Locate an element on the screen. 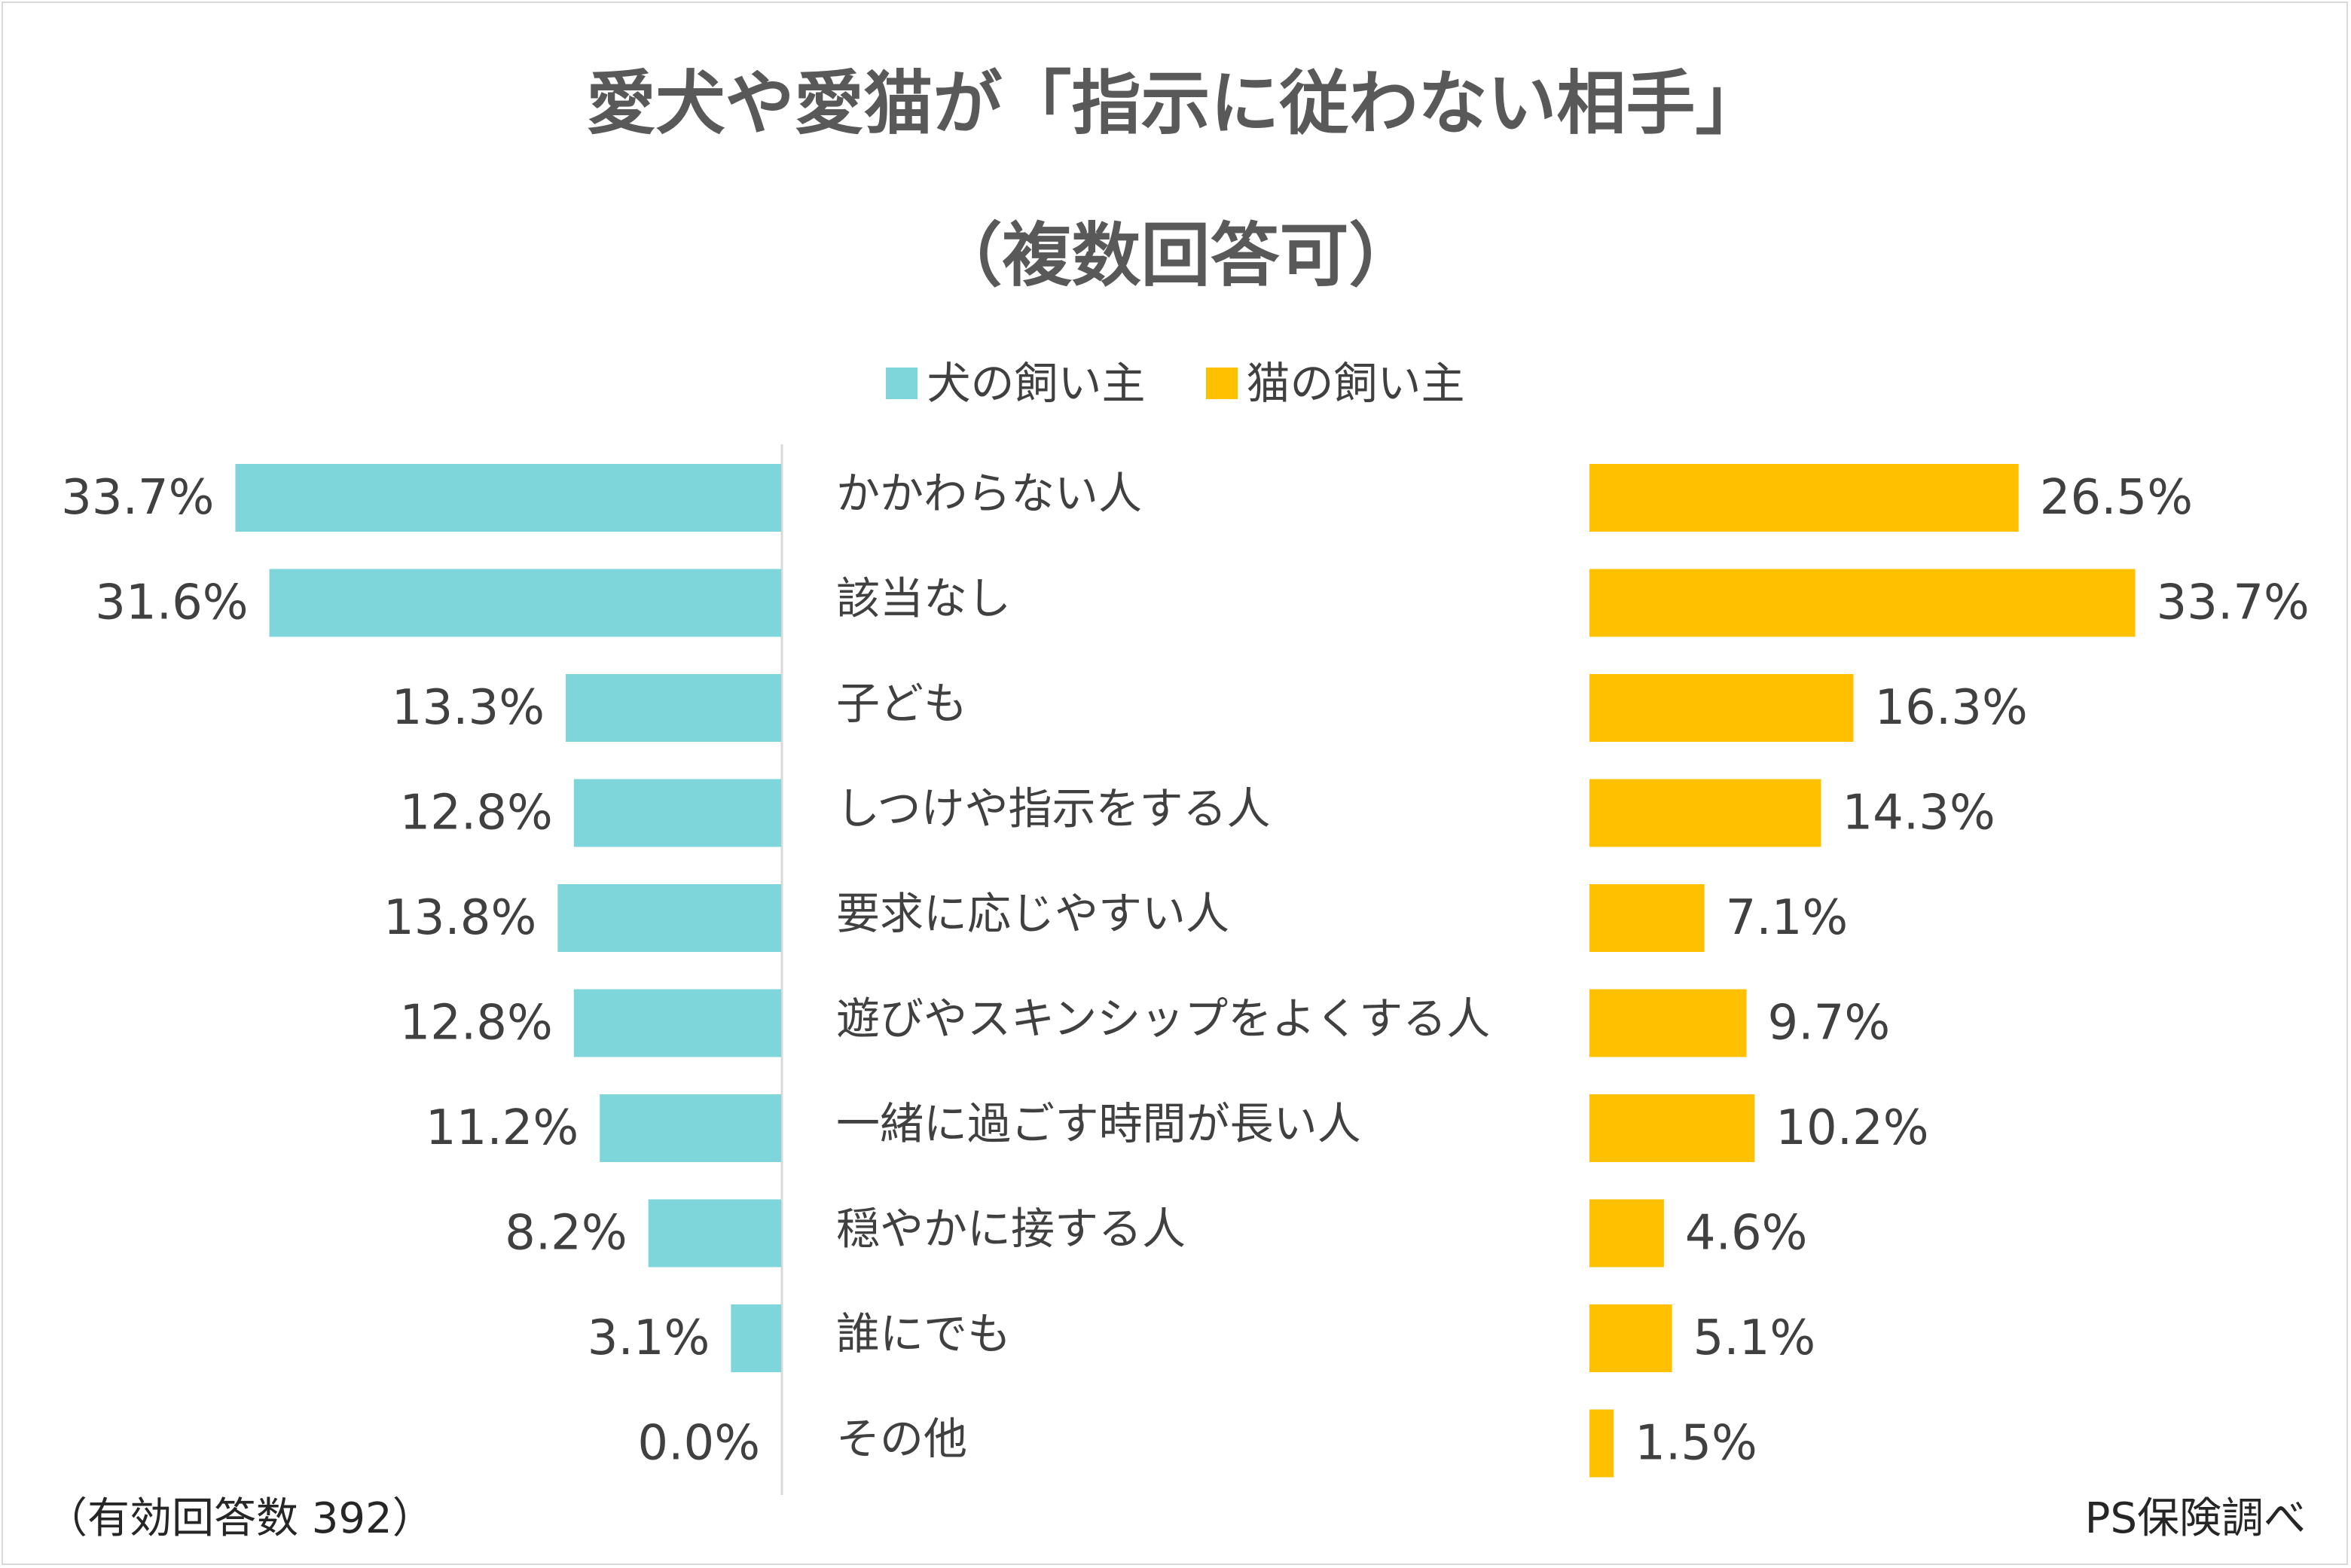 The width and height of the screenshot is (2351, 1568). sample-size-note: （有効回答数 392） is located at coordinates (240, 1519).